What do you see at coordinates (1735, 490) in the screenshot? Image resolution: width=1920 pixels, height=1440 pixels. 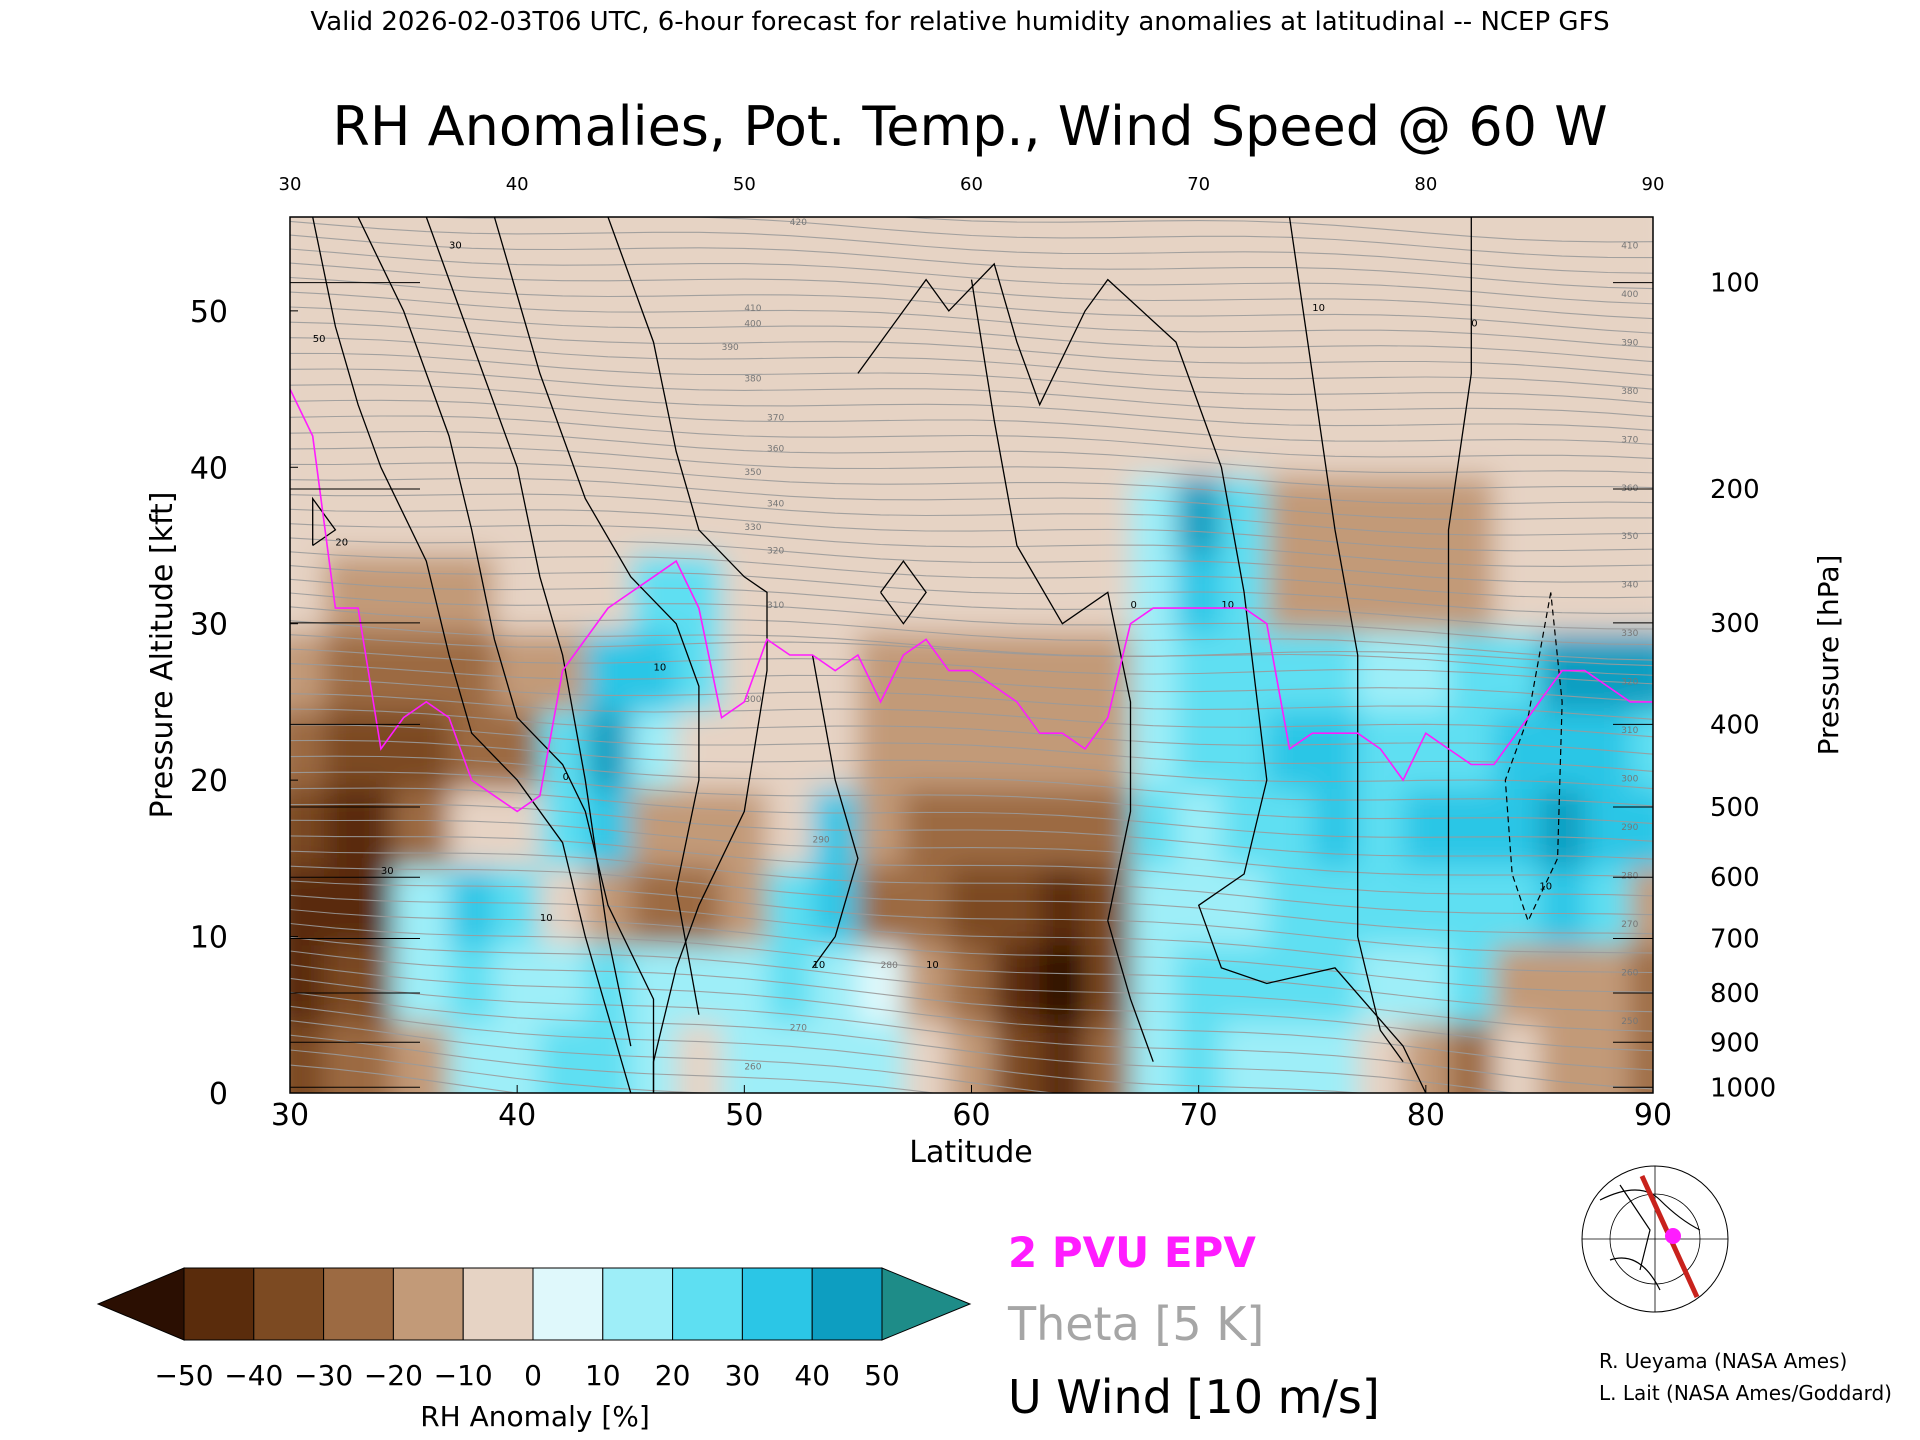 I see `pressure-tick-label: 200` at bounding box center [1735, 490].